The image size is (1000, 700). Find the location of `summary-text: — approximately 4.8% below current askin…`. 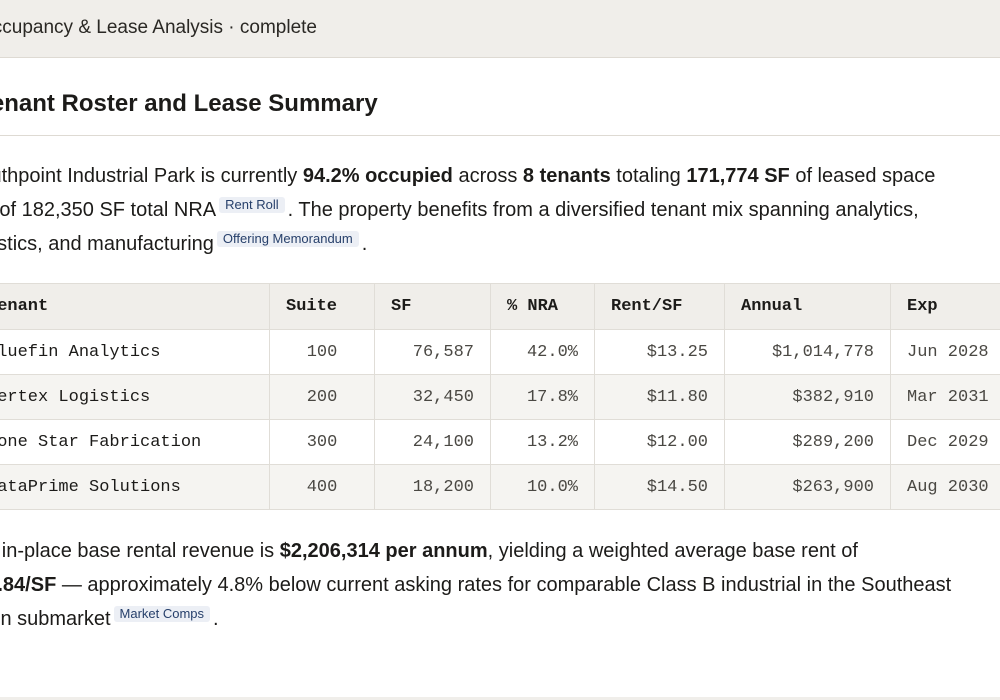

summary-text: — approximately 4.8% below current askin… is located at coordinates (504, 585).